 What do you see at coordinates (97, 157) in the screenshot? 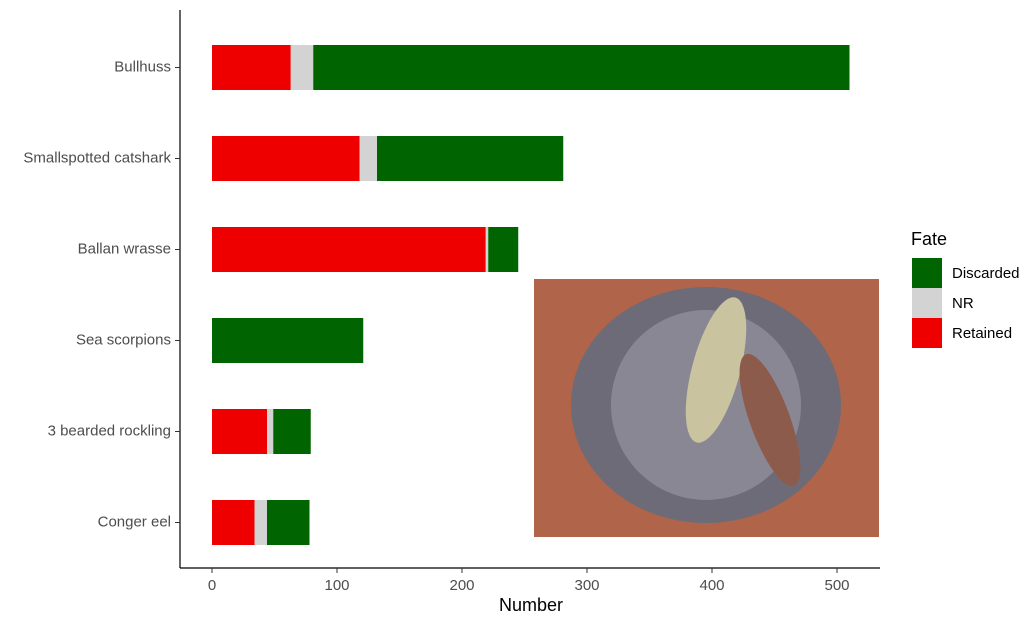
I see `y-tick-label: Smallspotted catshark` at bounding box center [97, 157].